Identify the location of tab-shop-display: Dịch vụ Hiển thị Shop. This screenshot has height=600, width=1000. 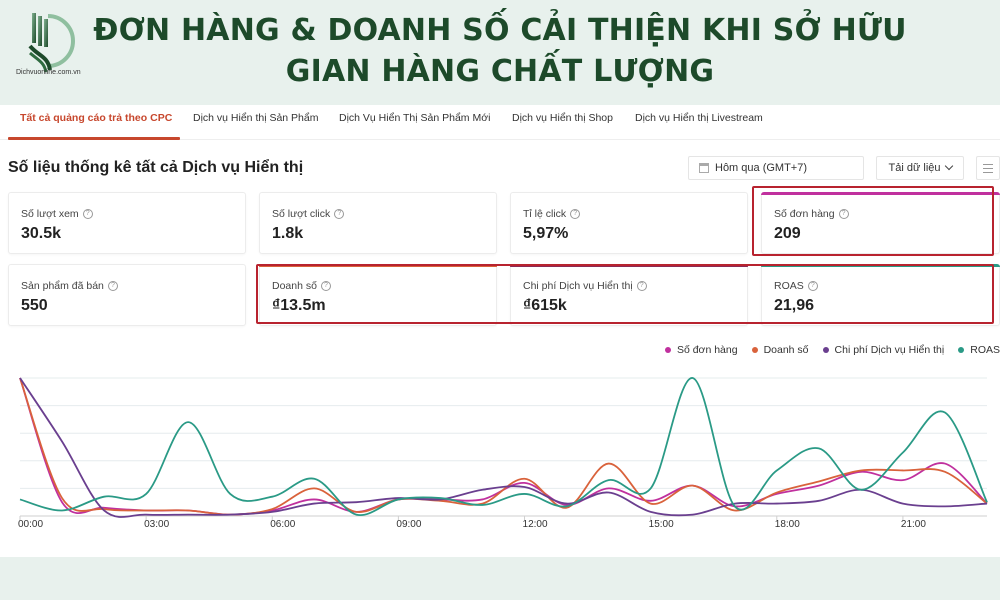
(562, 118).